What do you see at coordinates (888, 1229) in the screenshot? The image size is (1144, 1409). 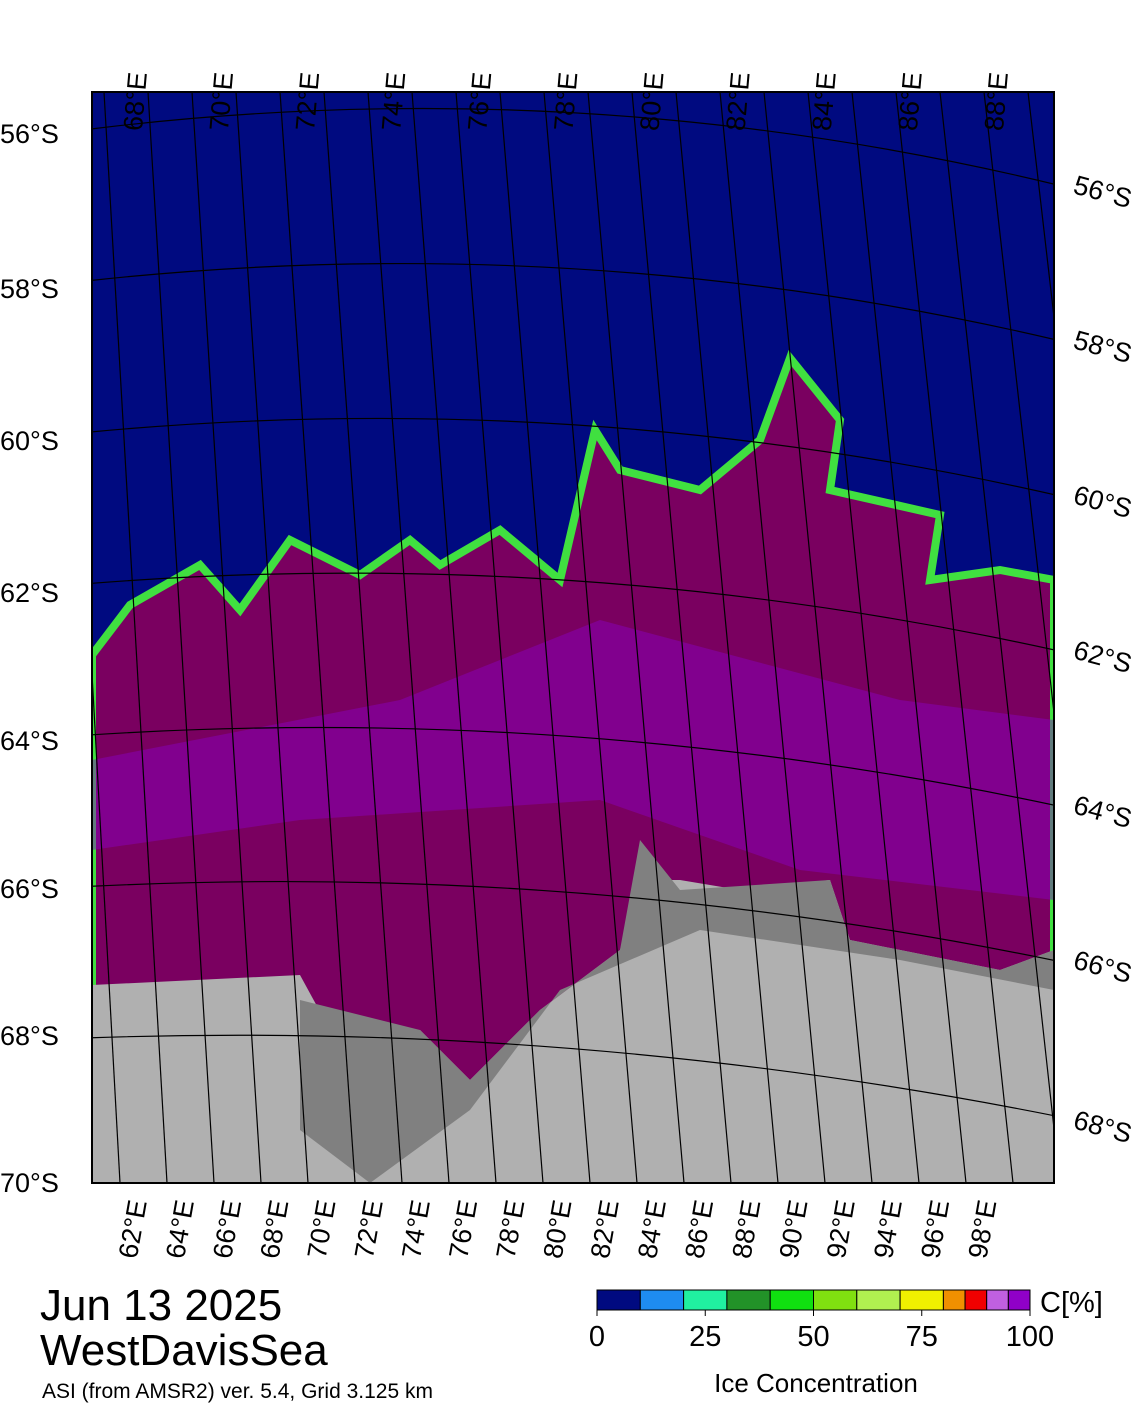 I see `lon-label: 94°E` at bounding box center [888, 1229].